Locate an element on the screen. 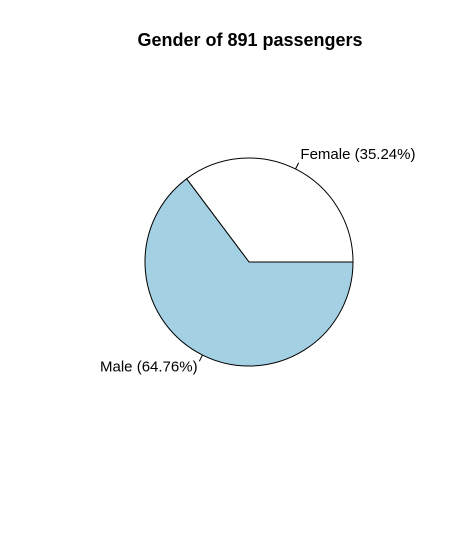  pie-label-1: Male (64.76%) is located at coordinates (149, 366).